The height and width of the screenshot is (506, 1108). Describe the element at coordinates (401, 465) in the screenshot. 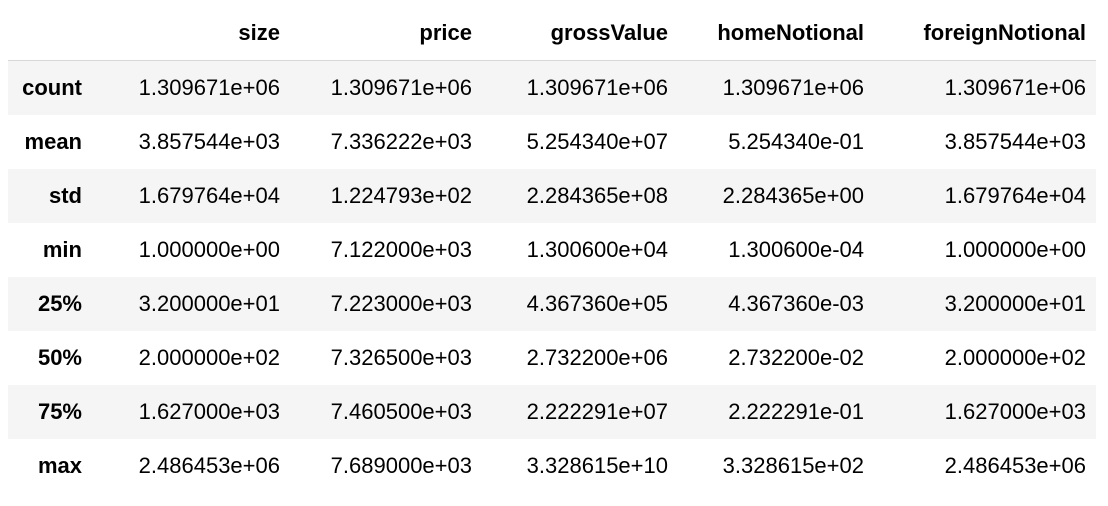

I see `table-cell: 7.689000e+03` at that location.